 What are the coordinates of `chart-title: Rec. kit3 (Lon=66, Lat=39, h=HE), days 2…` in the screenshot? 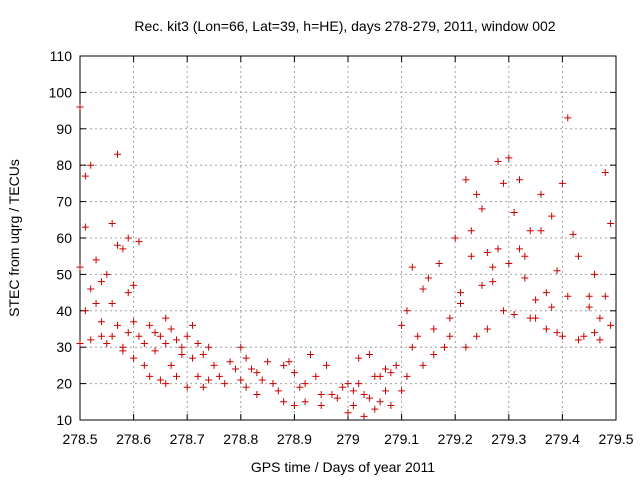 It's located at (344, 26).